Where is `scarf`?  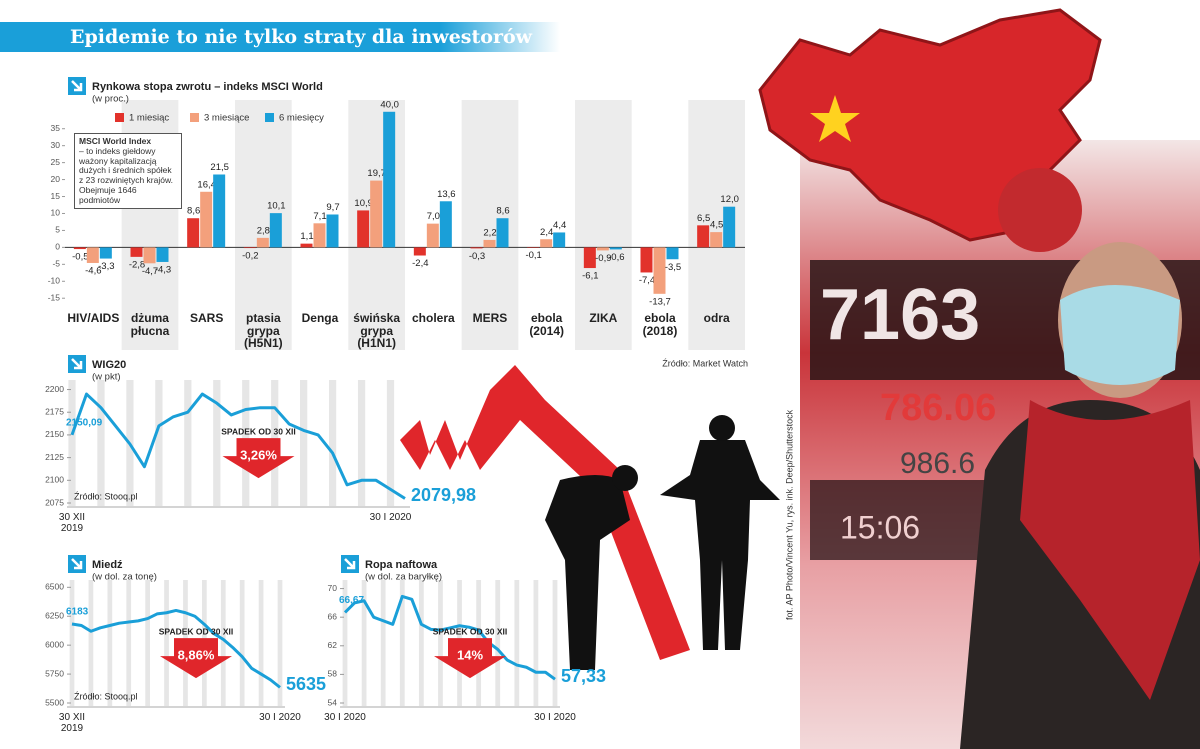
scarf is located at coordinates (1110, 550).